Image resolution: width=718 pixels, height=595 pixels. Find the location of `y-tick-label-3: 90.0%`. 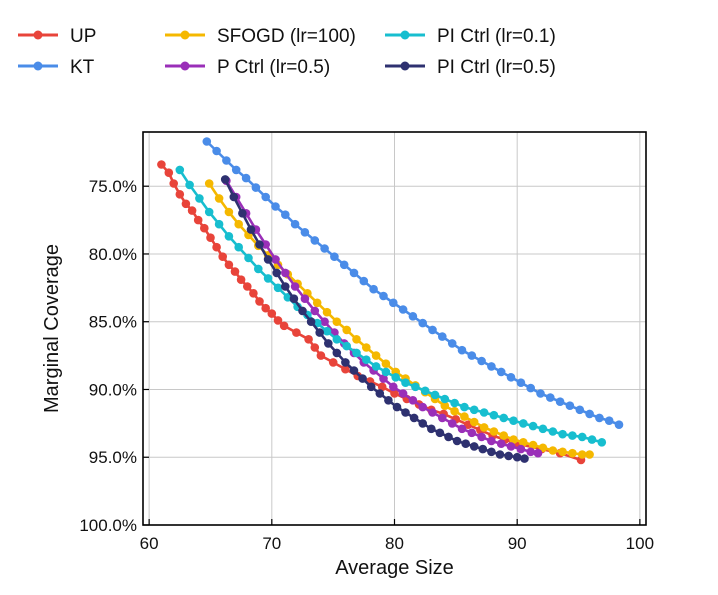

y-tick-label-3: 90.0% is located at coordinates (113, 389).